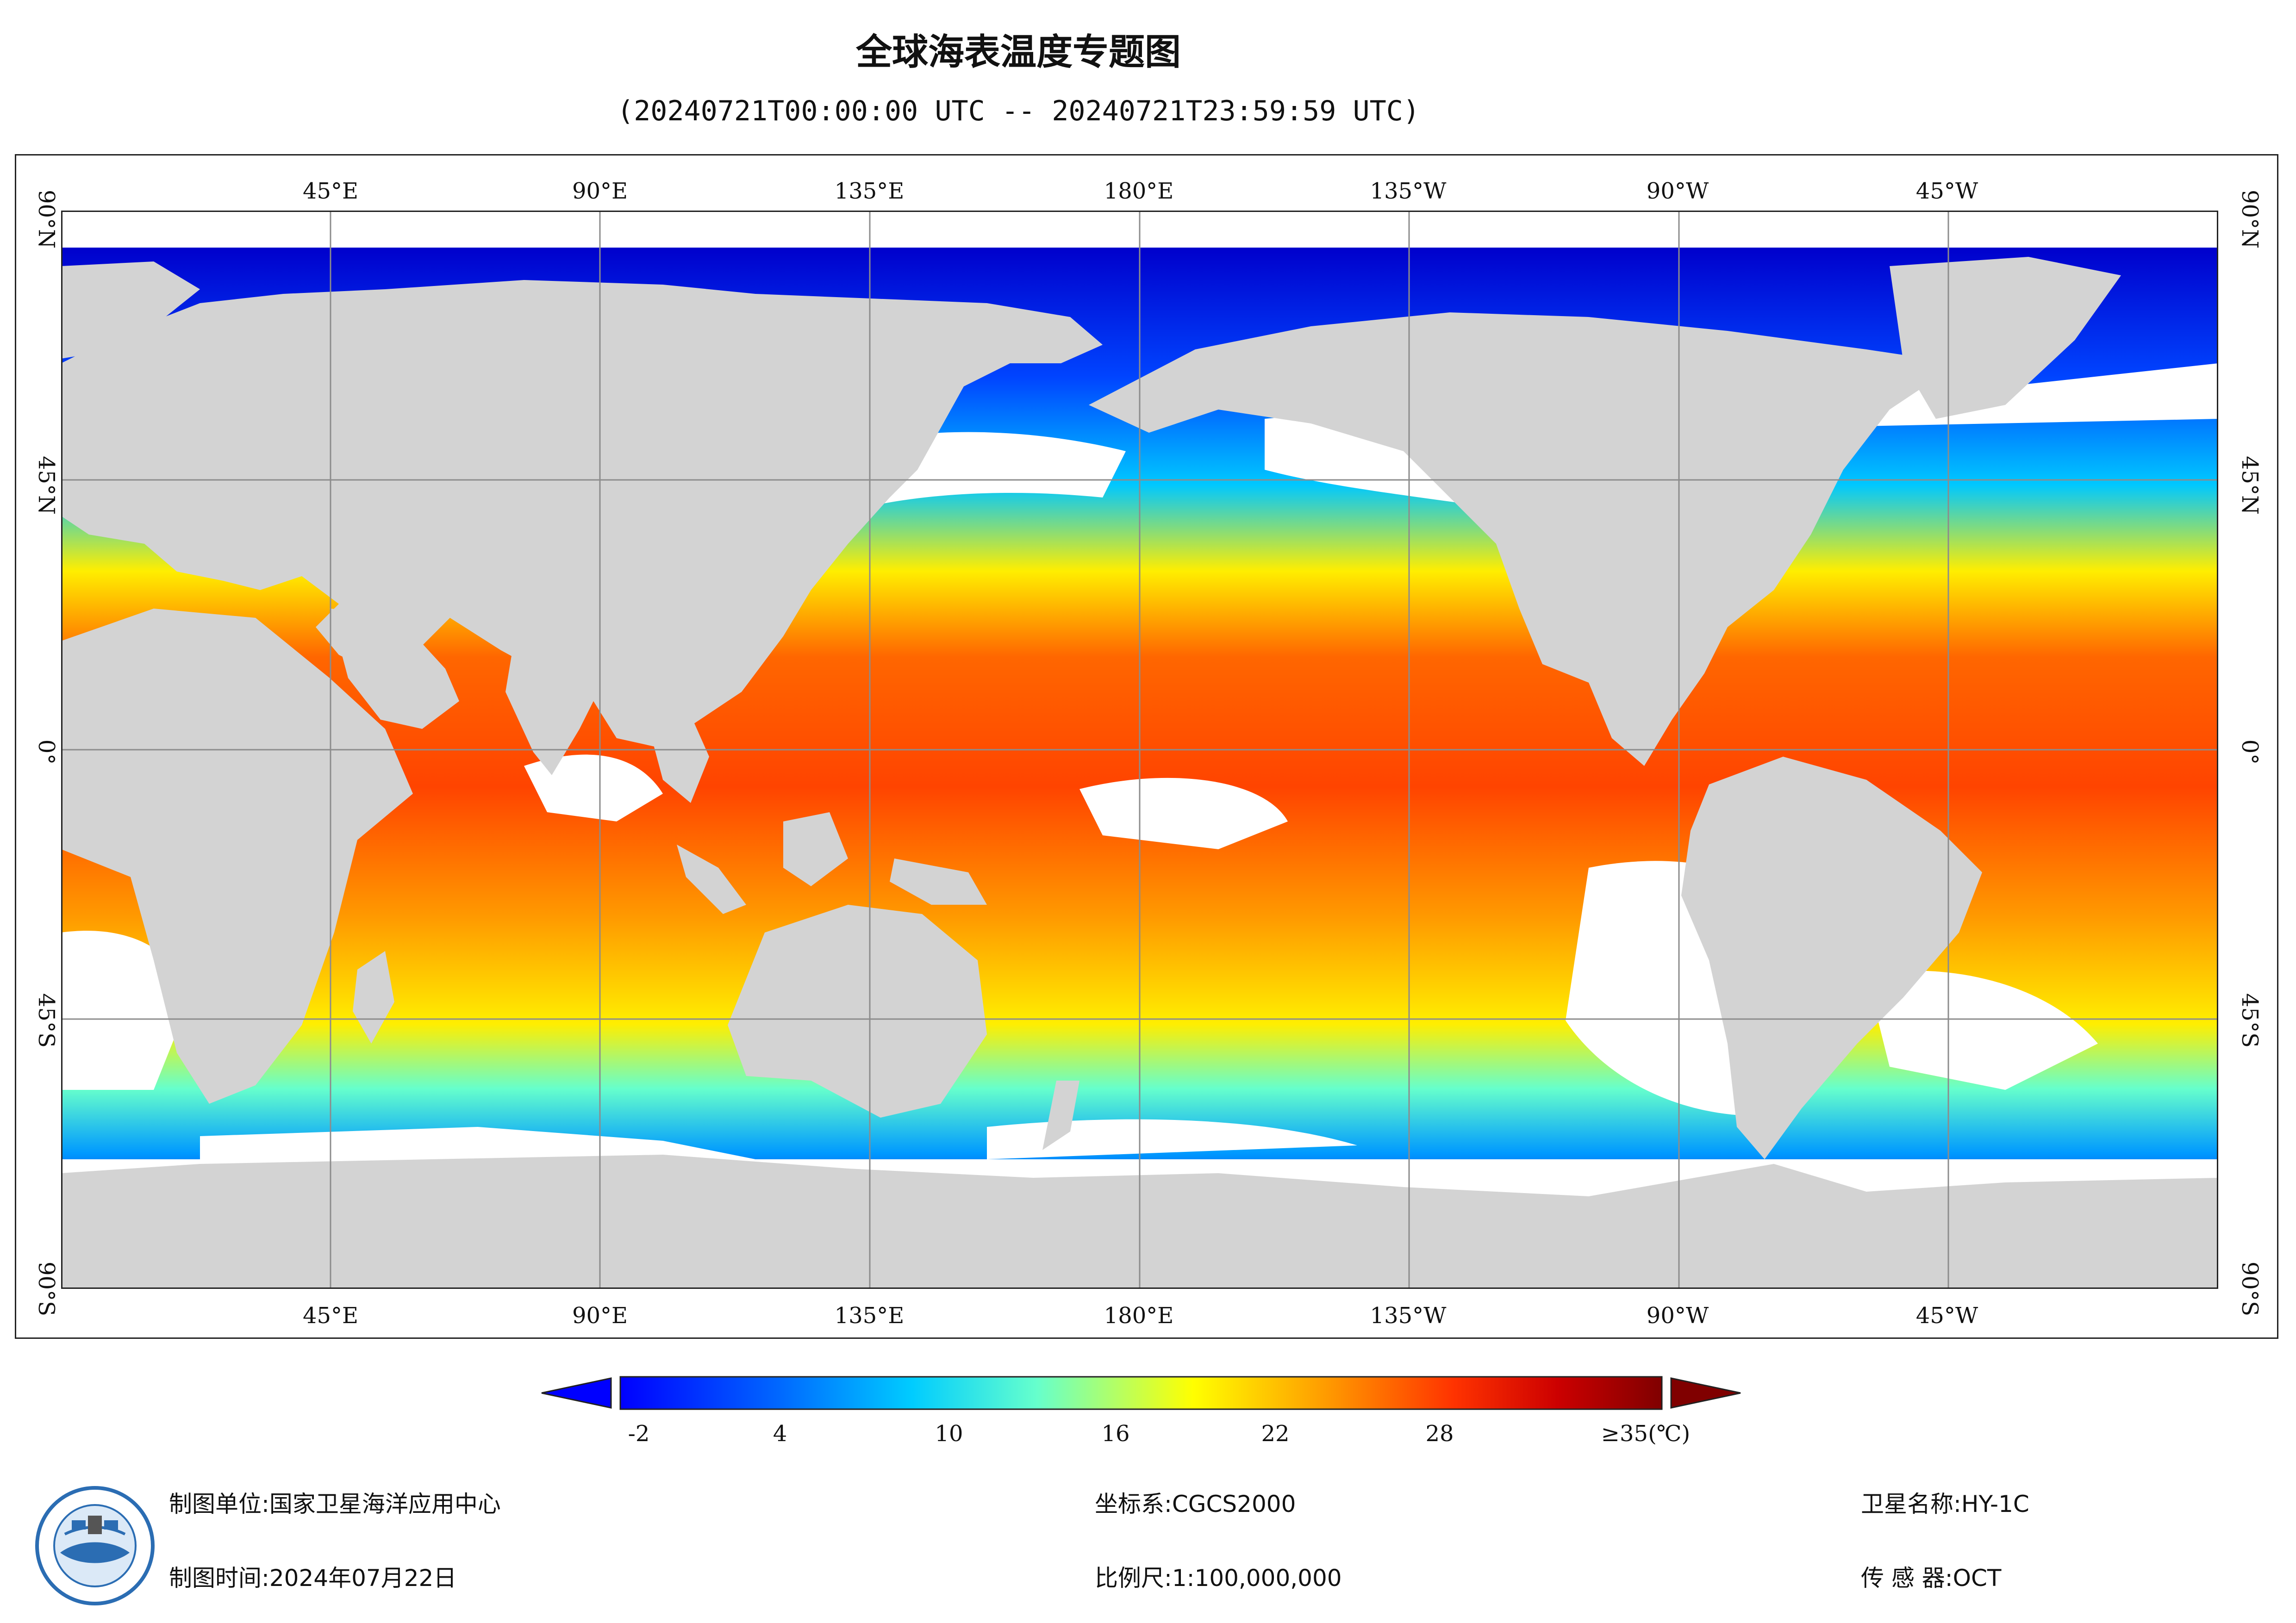 The image size is (2296, 1623). Describe the element at coordinates (330, 191) in the screenshot. I see `lon-label-top-45e: 45°E` at that location.